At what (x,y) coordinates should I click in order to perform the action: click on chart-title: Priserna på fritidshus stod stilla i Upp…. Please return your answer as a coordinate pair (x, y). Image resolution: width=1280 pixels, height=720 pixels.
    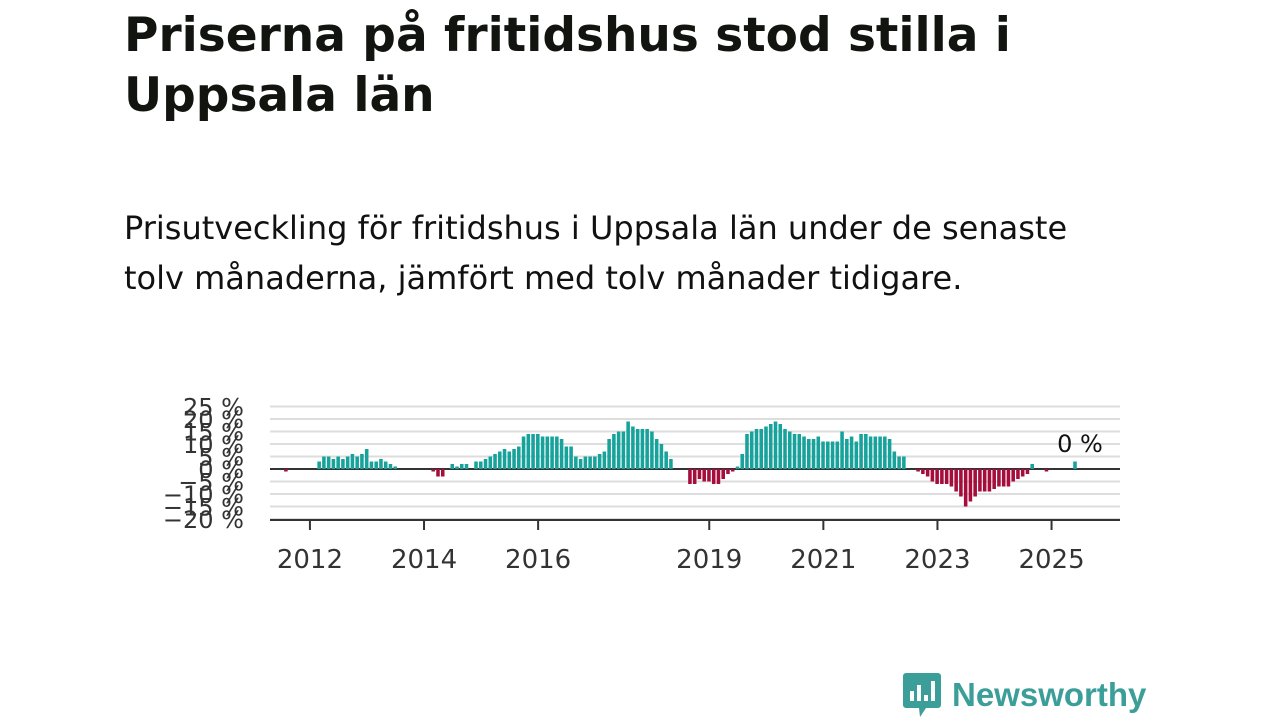
    Looking at the image, I should click on (567, 65).